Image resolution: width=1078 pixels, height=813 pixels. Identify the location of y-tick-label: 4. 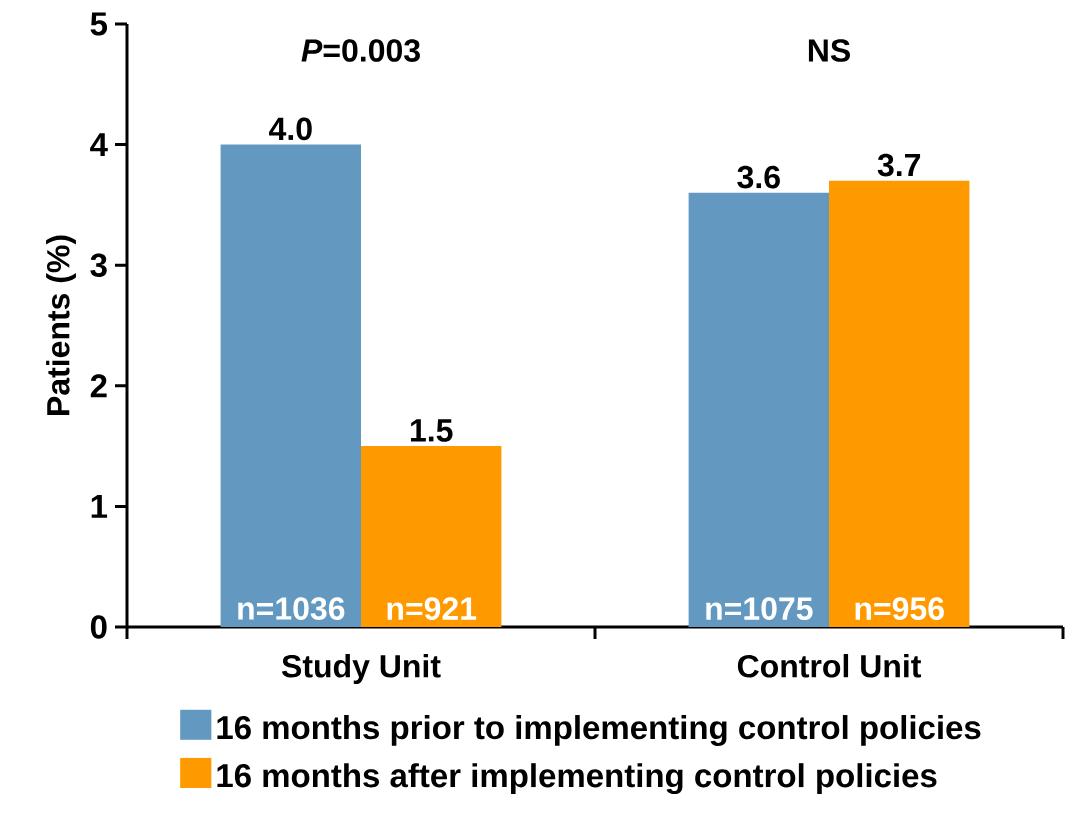
(99, 144).